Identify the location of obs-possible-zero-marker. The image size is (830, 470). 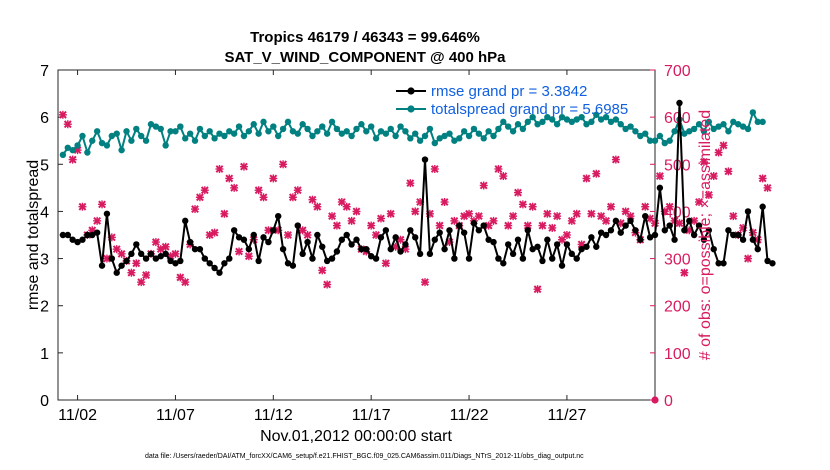
(655, 400).